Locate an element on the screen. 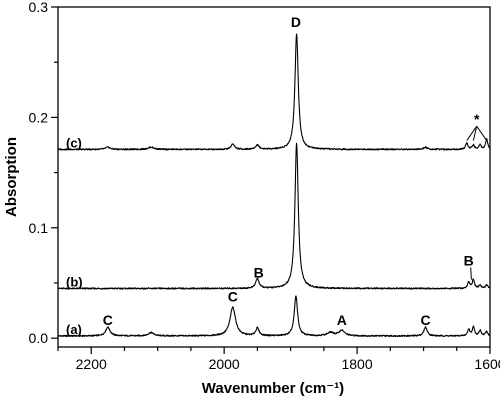 This screenshot has width=500, height=400. y-axis: 0.0 0.1 0.2 0.3 is located at coordinates (43, 173).